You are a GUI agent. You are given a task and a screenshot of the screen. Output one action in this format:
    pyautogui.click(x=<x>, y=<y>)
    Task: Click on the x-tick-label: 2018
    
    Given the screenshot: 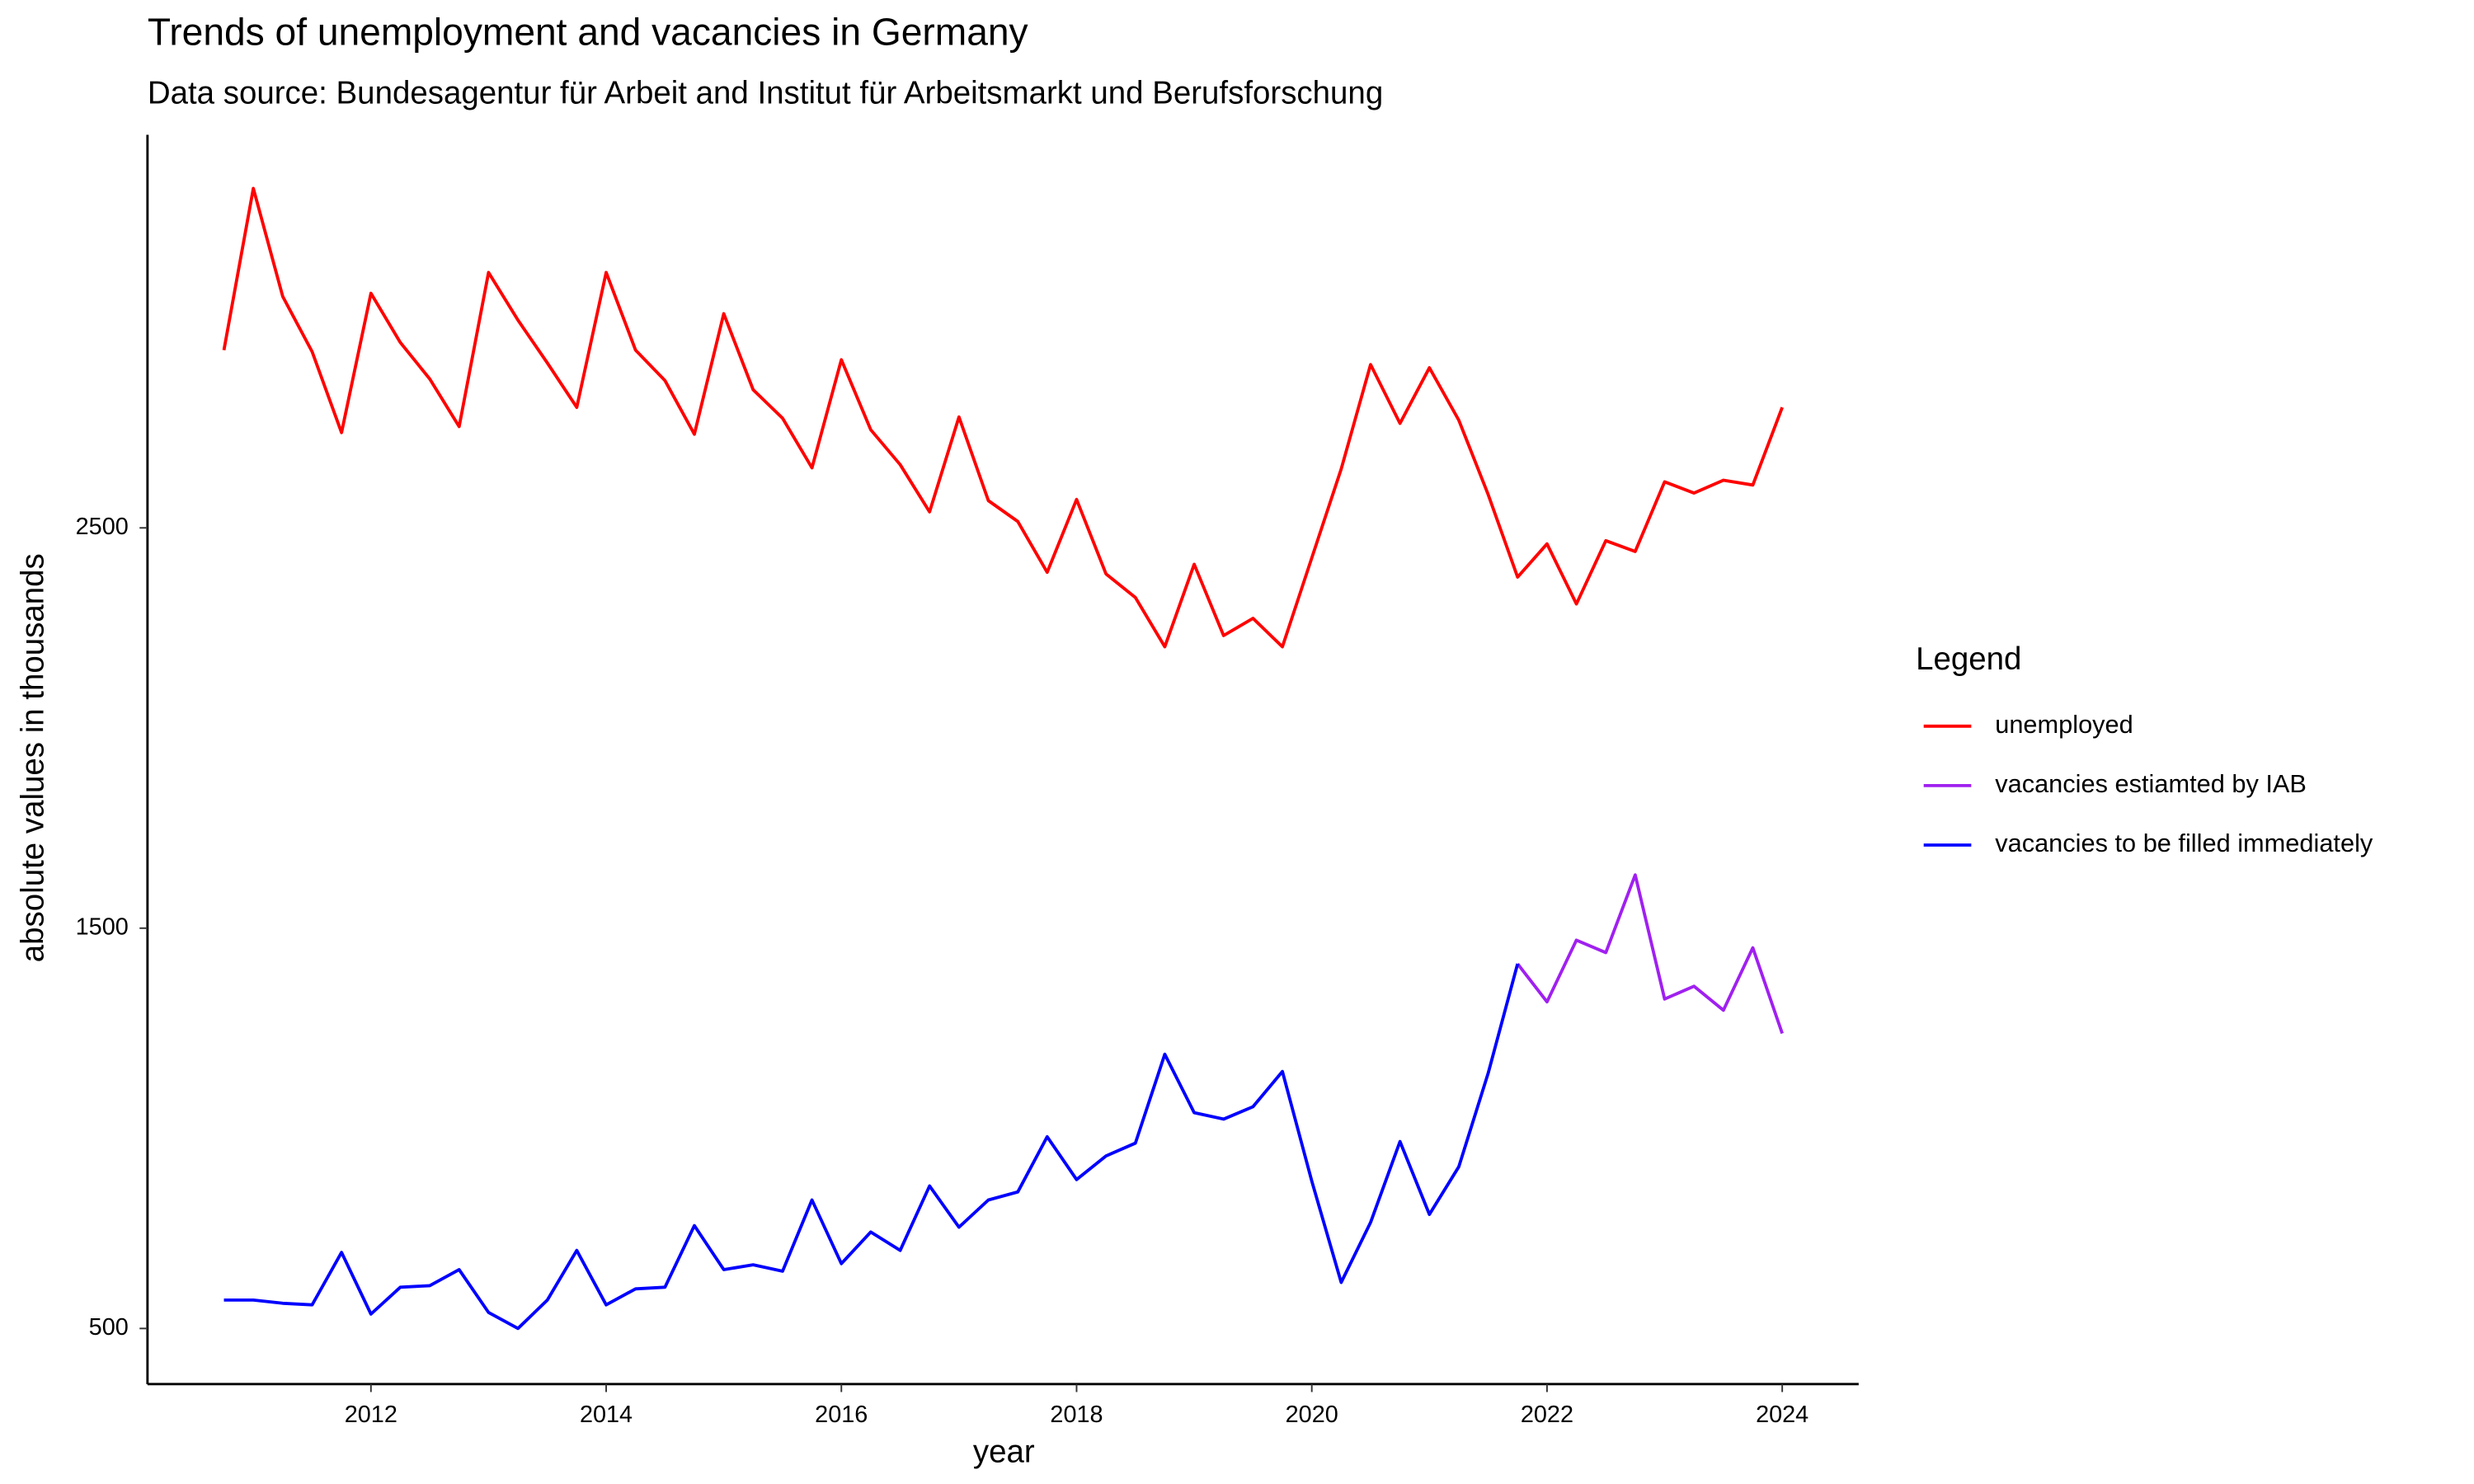 What is the action you would take?
    pyautogui.click(x=1076, y=1415)
    